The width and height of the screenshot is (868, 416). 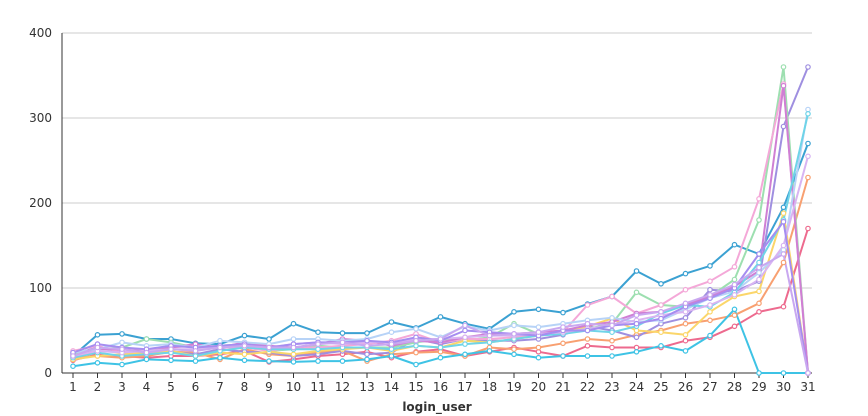 What do you see at coordinates (807, 387) in the screenshot?
I see `x-tick-label: 31` at bounding box center [807, 387].